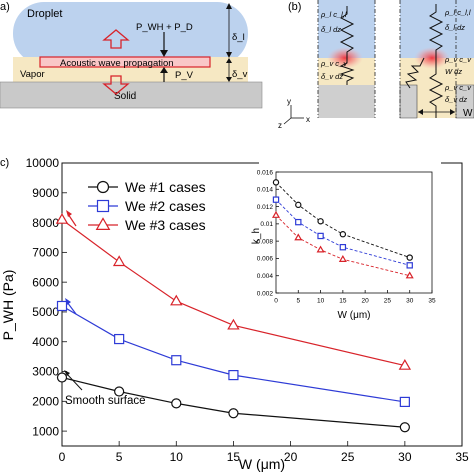  Describe the element at coordinates (280, 125) in the screenshot. I see `axis-z-label: z` at that location.